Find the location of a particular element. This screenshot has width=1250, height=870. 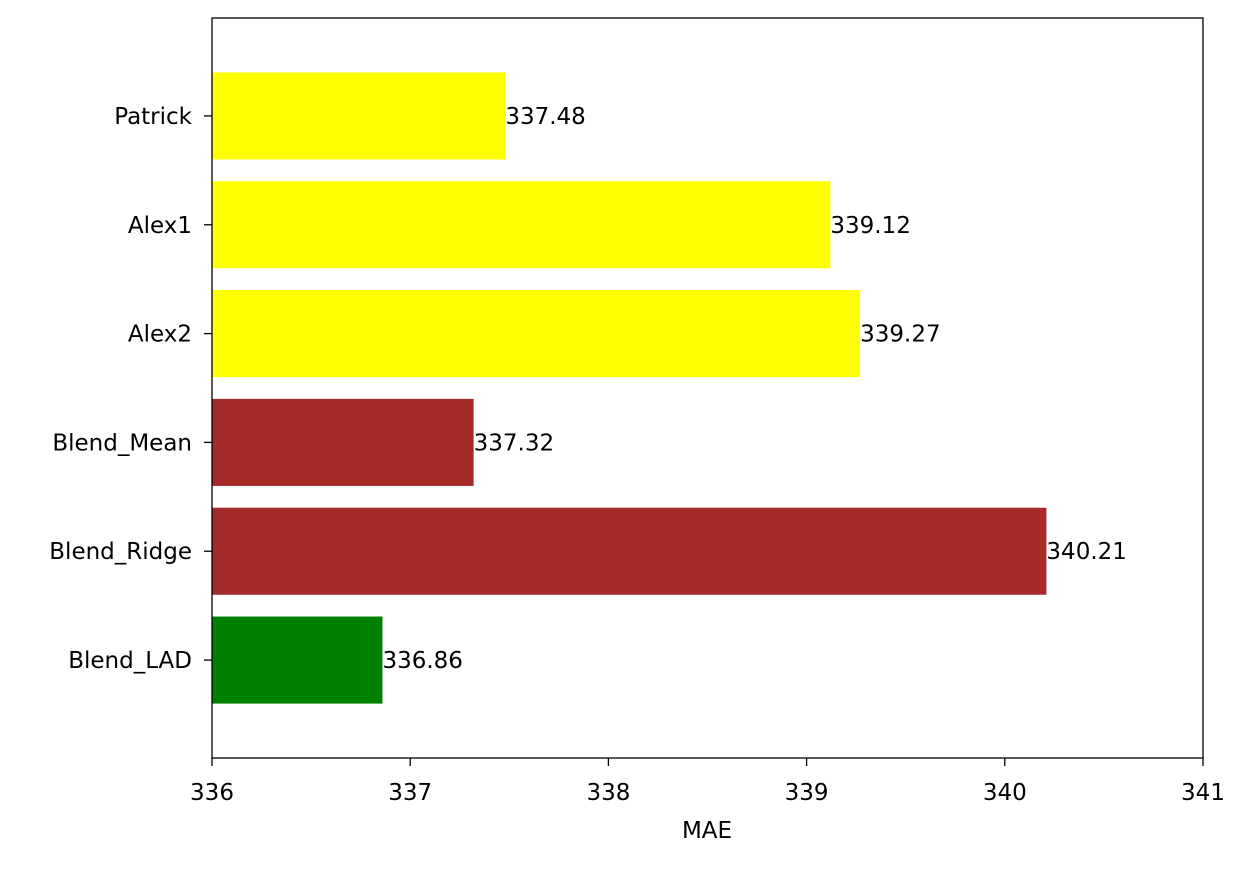

x-tick-label: 339 is located at coordinates (807, 793).